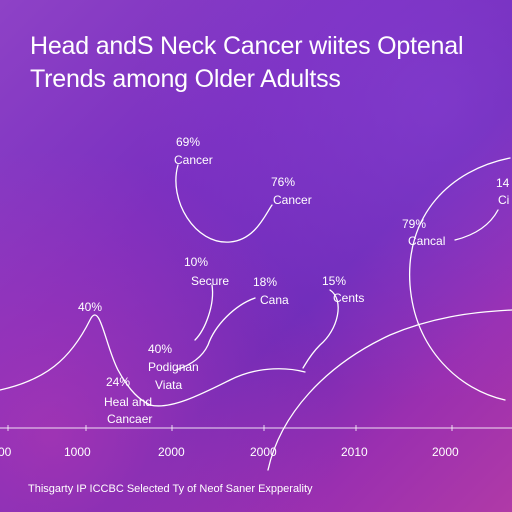 The image size is (512, 512). I want to click on annotation-value: 15%, so click(334, 281).